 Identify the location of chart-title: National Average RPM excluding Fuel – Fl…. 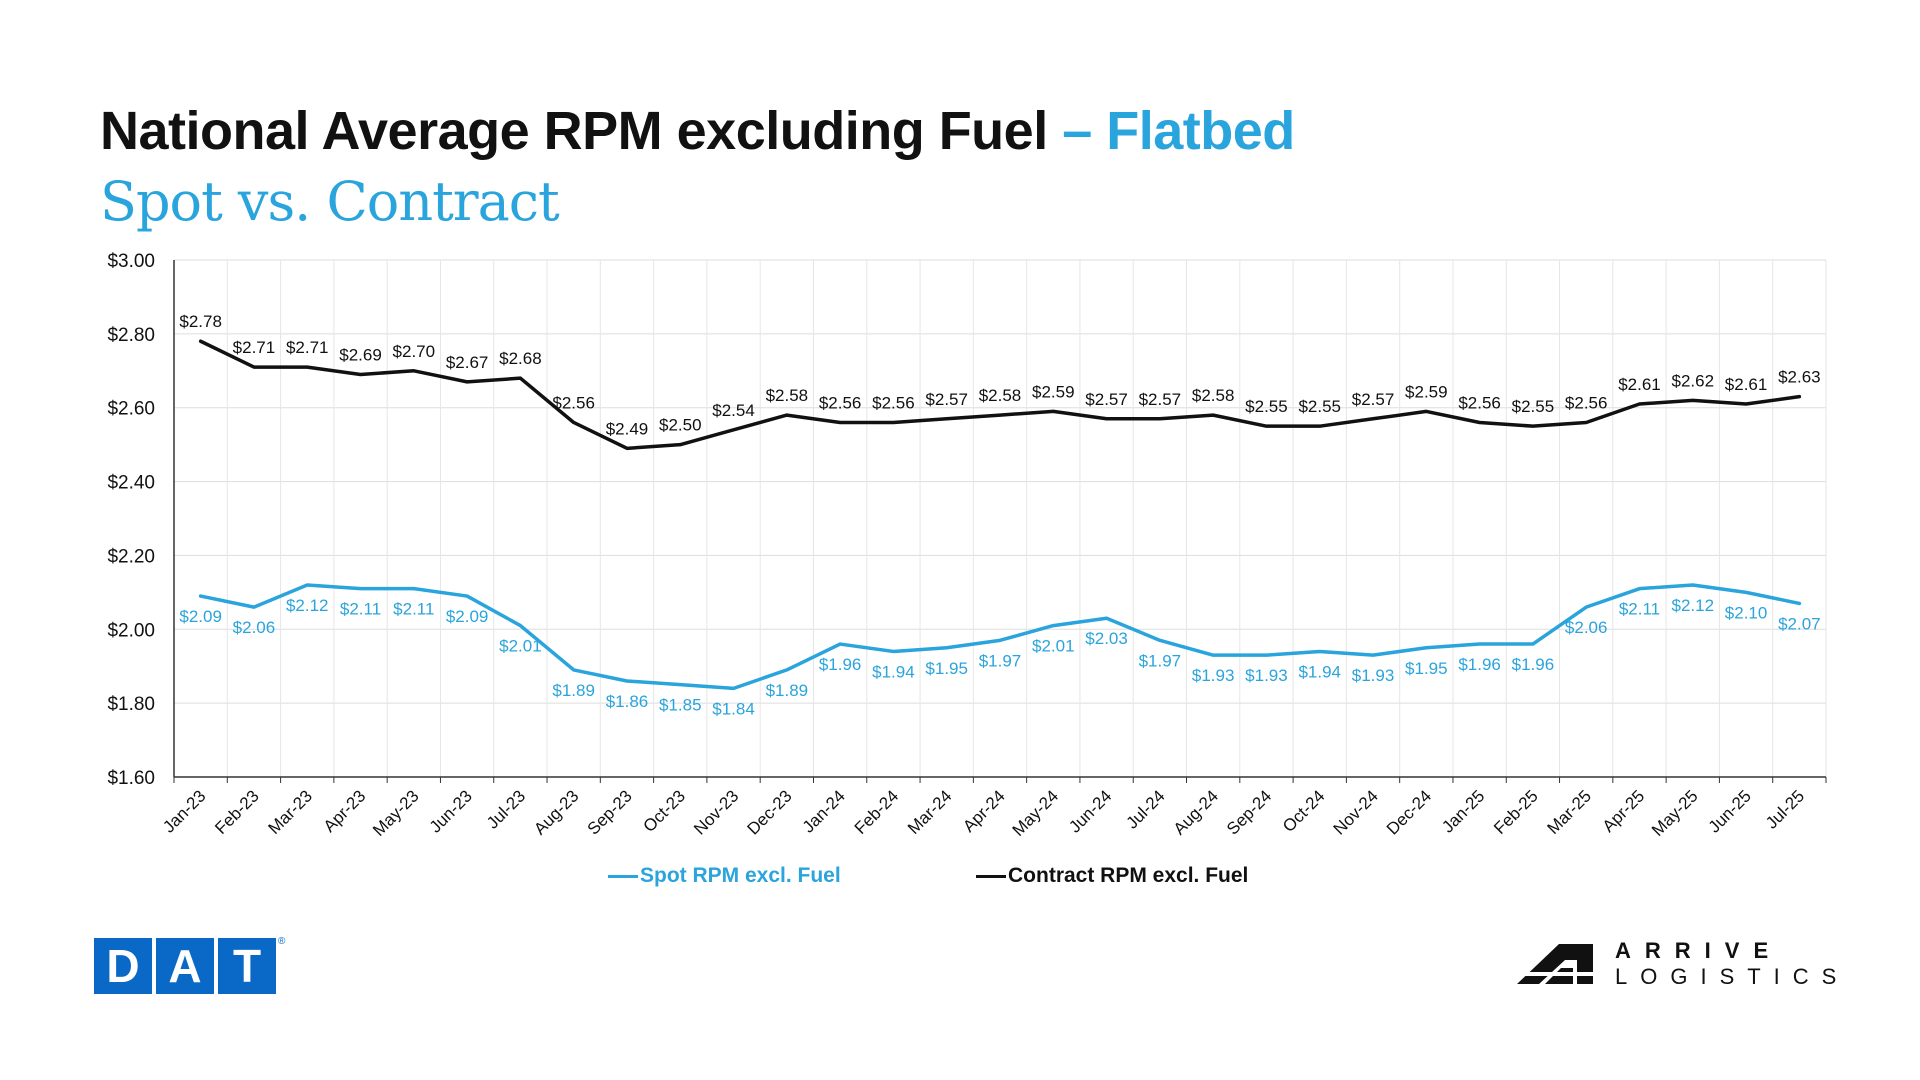
(697, 131).